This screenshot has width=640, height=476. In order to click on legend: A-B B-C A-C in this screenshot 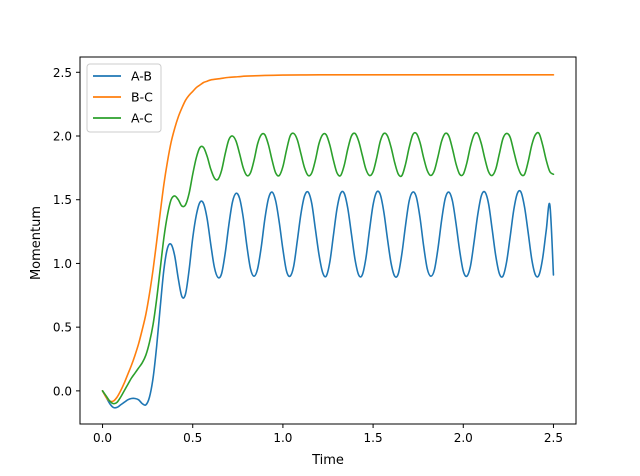, I will do `click(124, 98)`.